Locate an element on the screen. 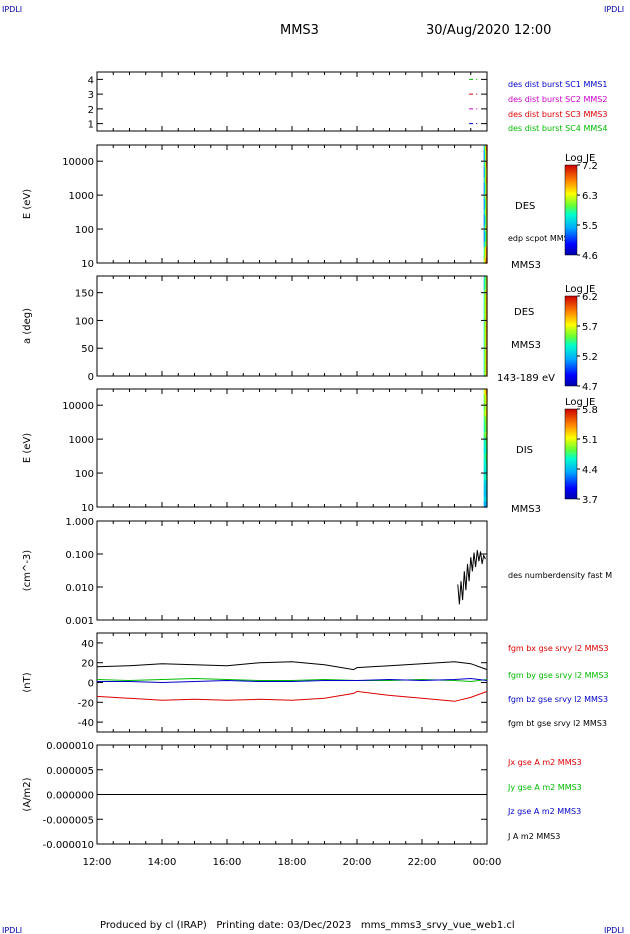  density-panel-ytick-label: 0.001 is located at coordinates (79, 621).